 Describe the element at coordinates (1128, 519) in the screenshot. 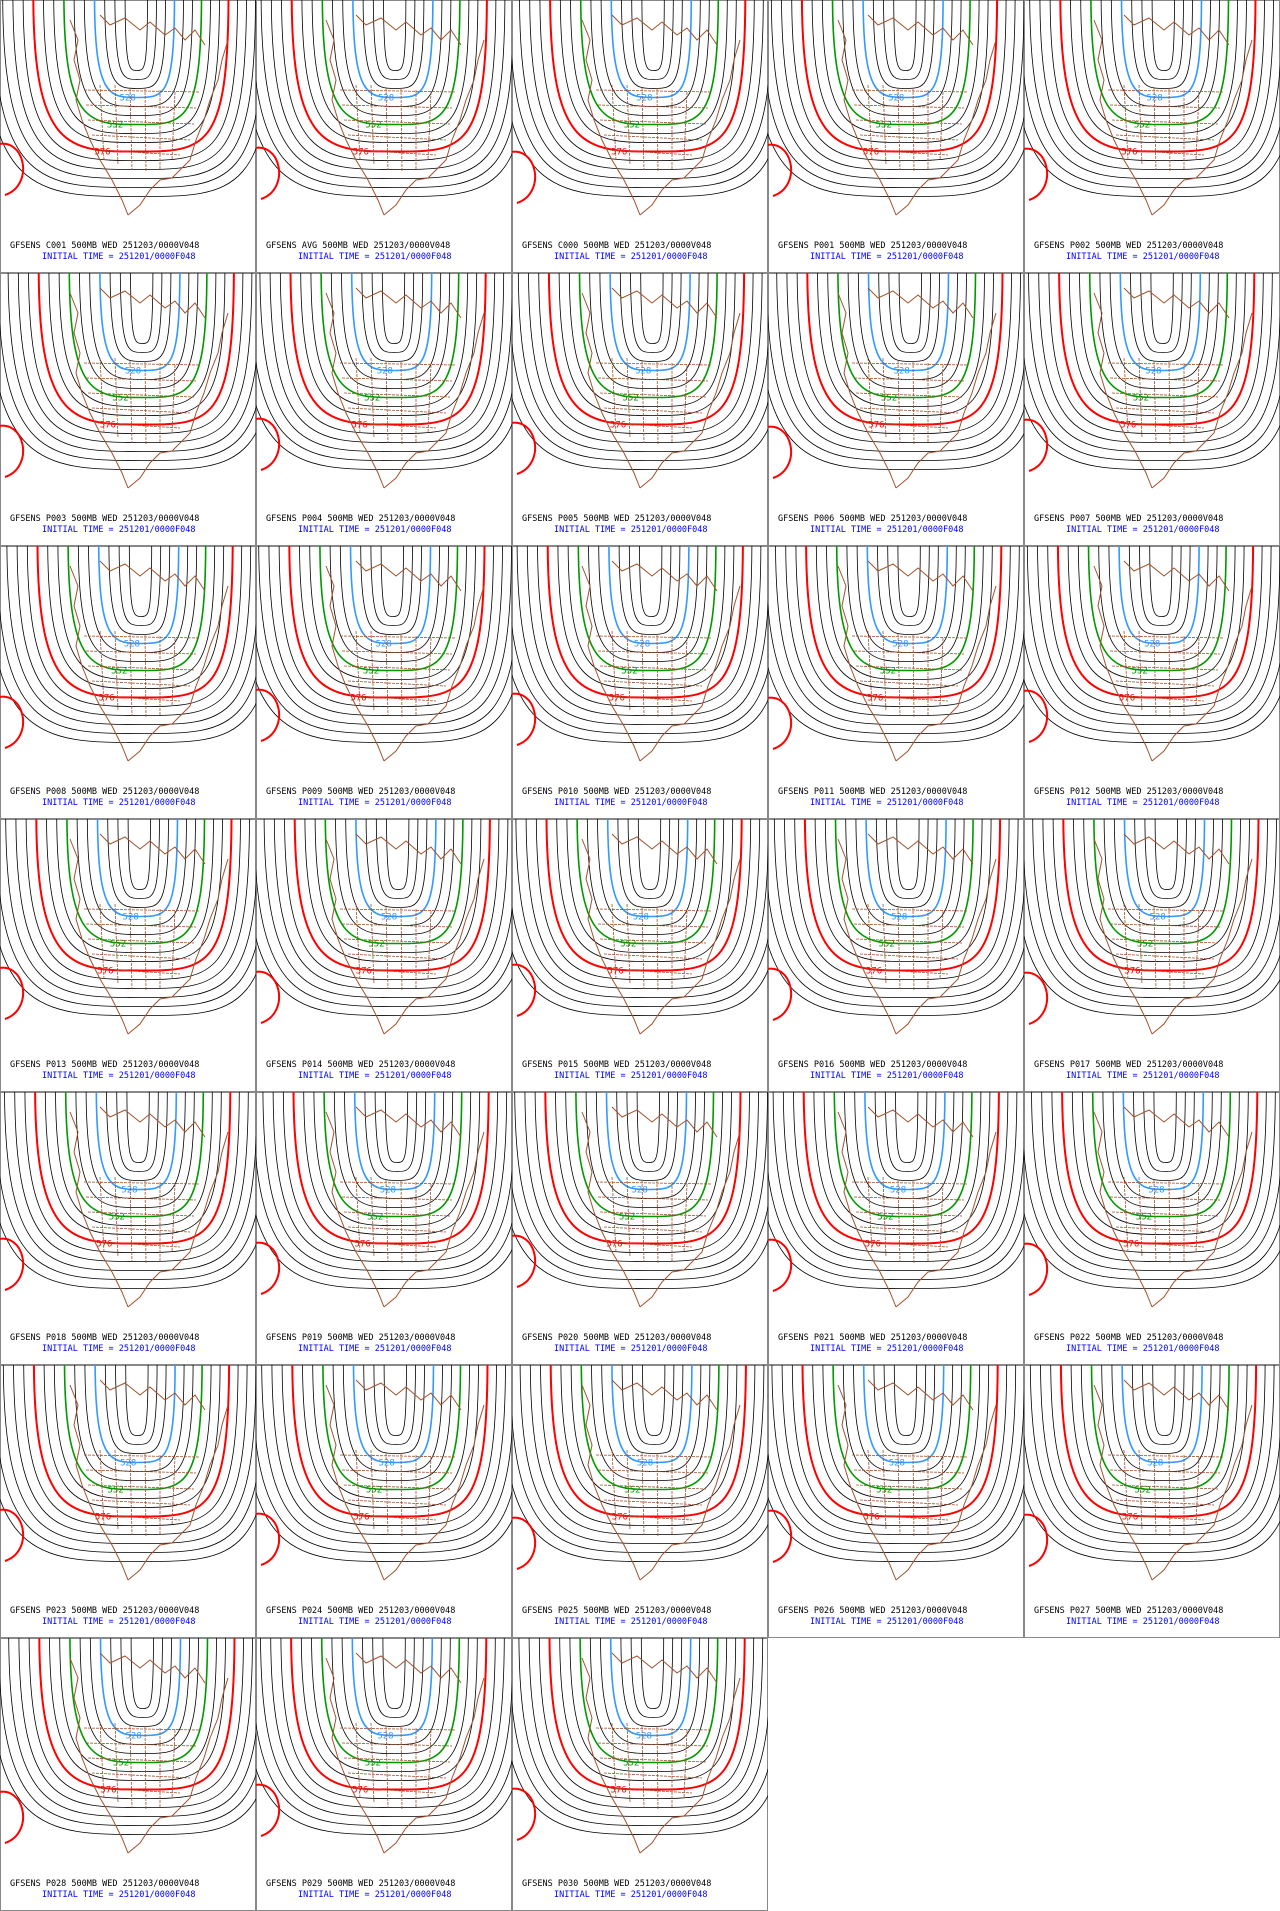

I see `panel-title: GFSENS P007 500MB WED 251203/0000V048` at that location.